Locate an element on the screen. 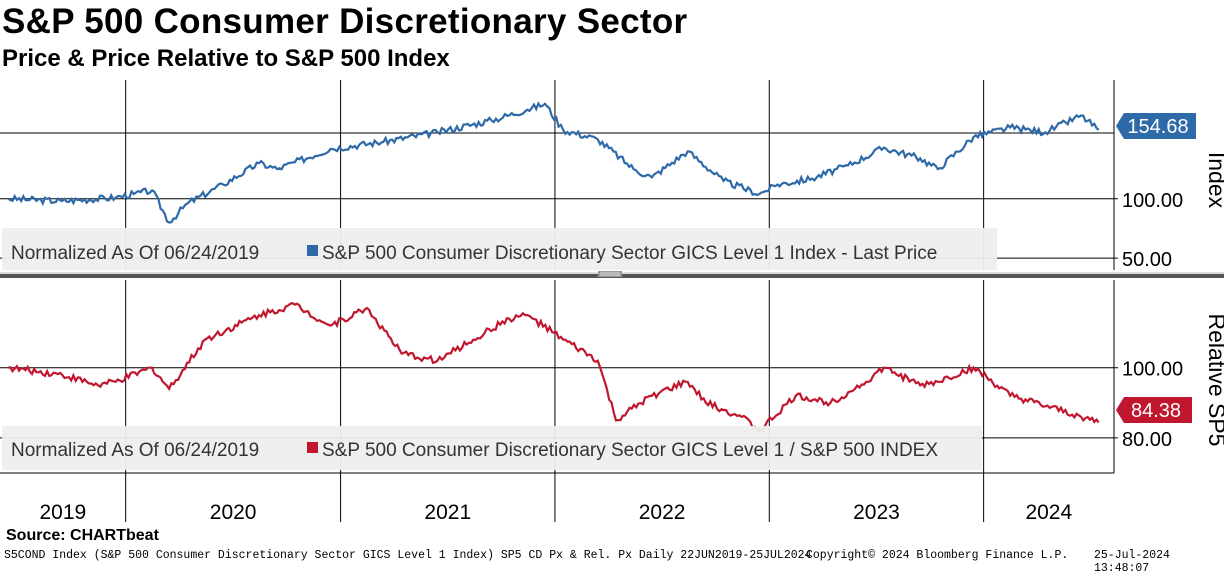  x-tick-label: 2020 is located at coordinates (233, 512).